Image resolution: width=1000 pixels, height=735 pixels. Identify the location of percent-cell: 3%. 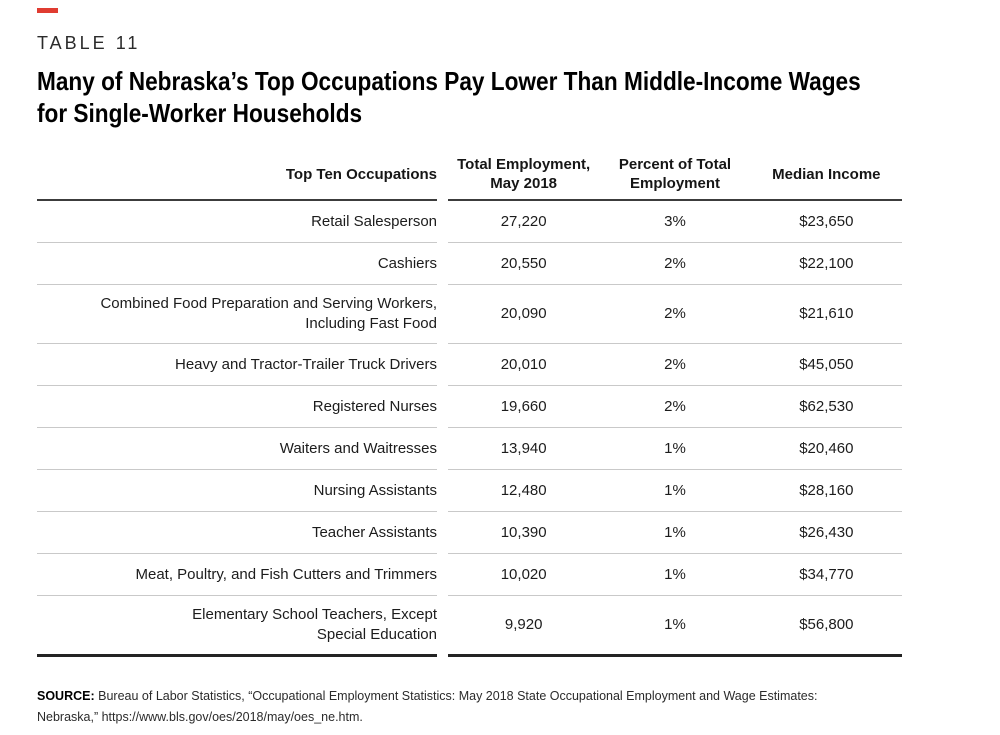
(675, 221).